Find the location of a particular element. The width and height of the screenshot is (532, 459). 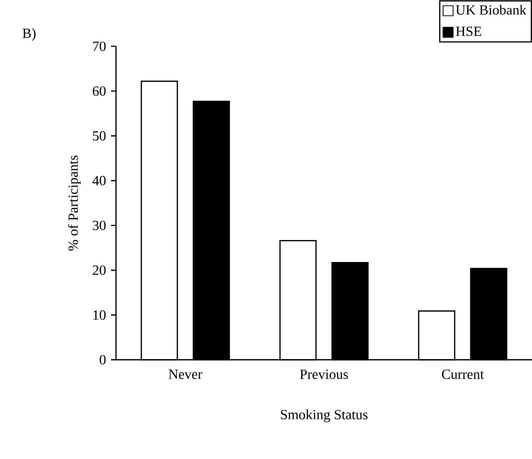

y-axis-title: % of Participants is located at coordinates (74, 203).